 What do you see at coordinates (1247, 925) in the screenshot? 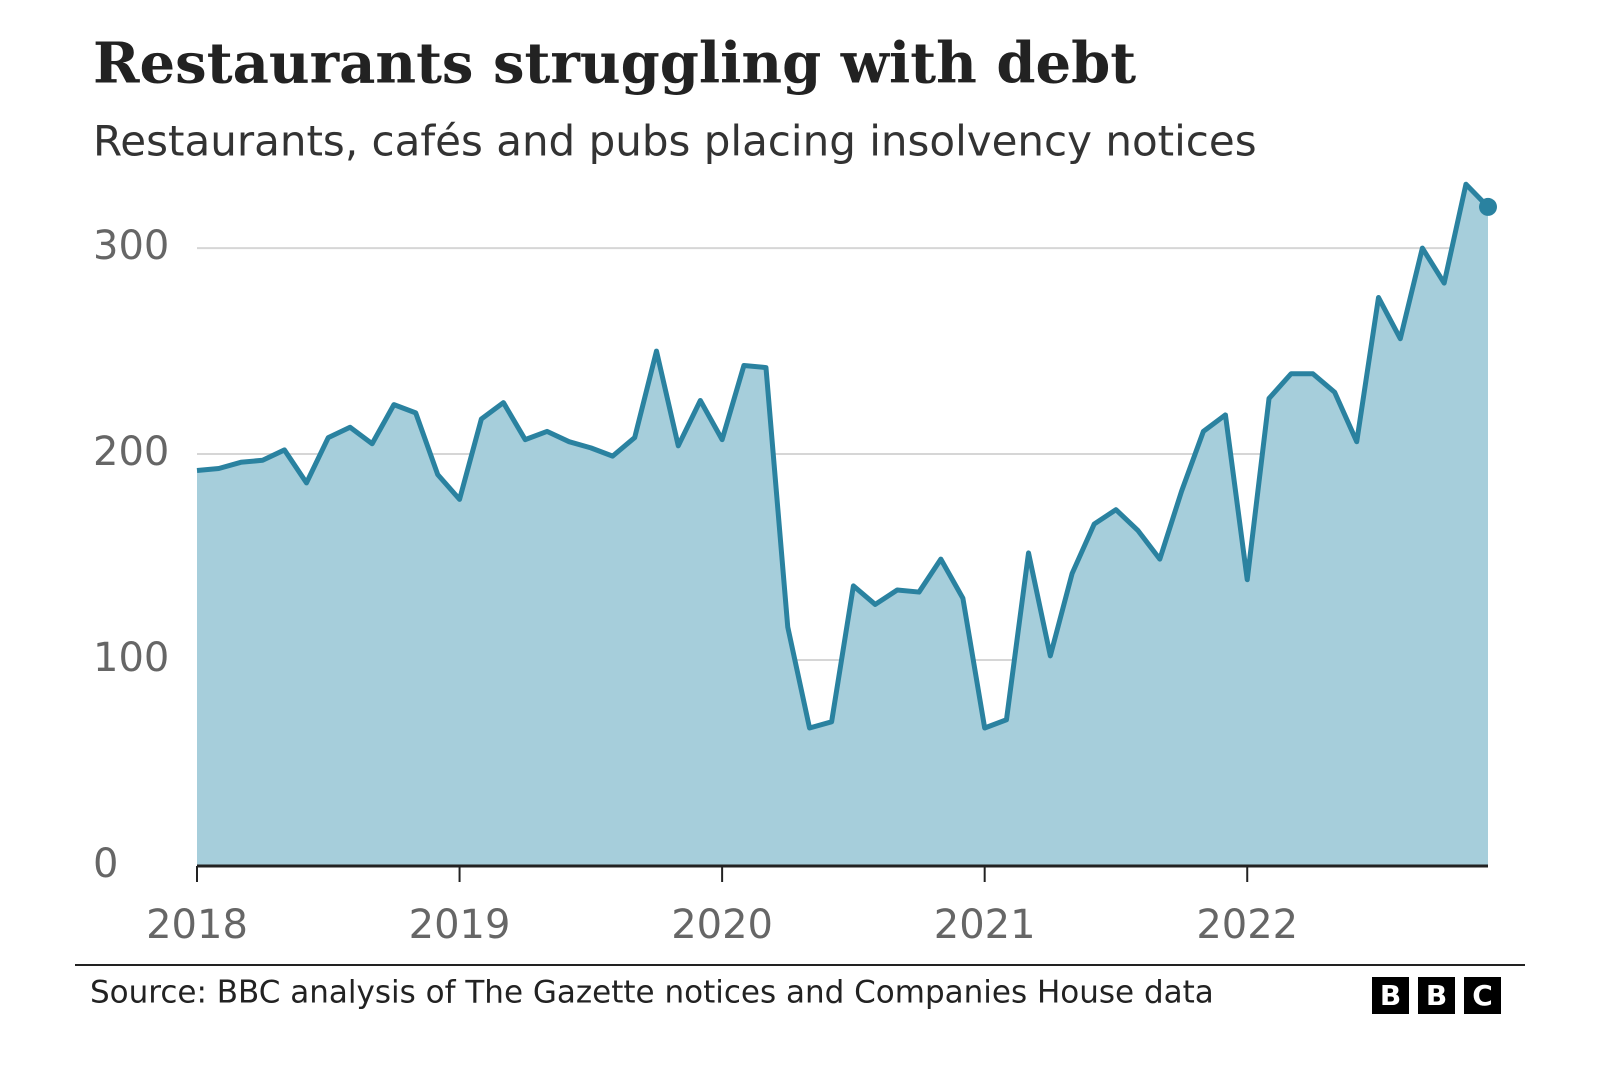
I see `x-tick-label: 2022` at bounding box center [1247, 925].